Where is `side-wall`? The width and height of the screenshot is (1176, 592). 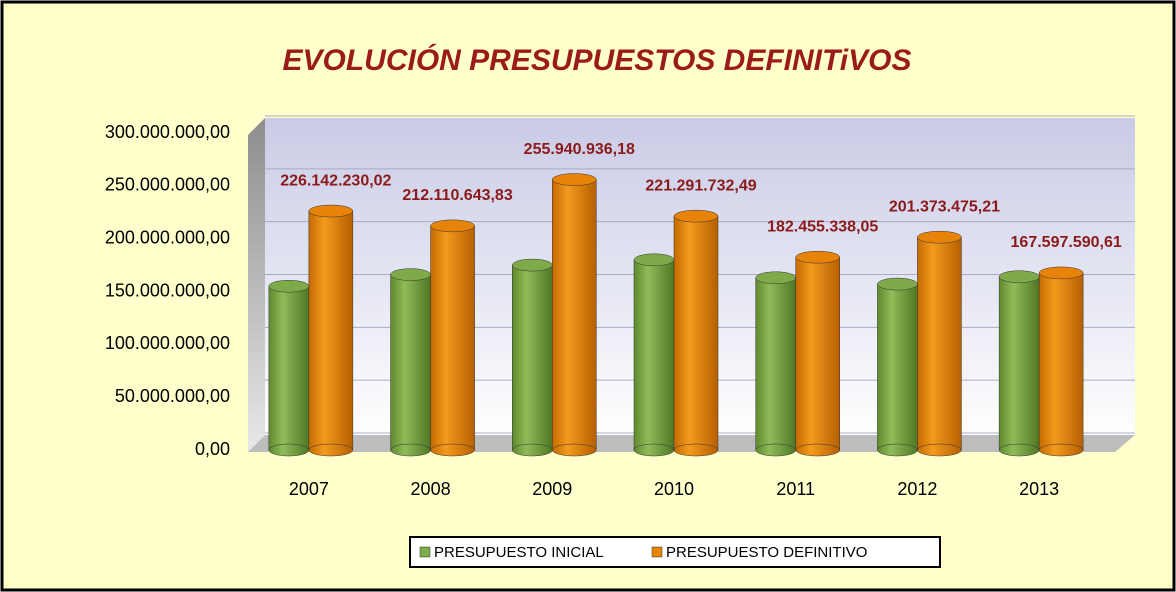 side-wall is located at coordinates (256, 285).